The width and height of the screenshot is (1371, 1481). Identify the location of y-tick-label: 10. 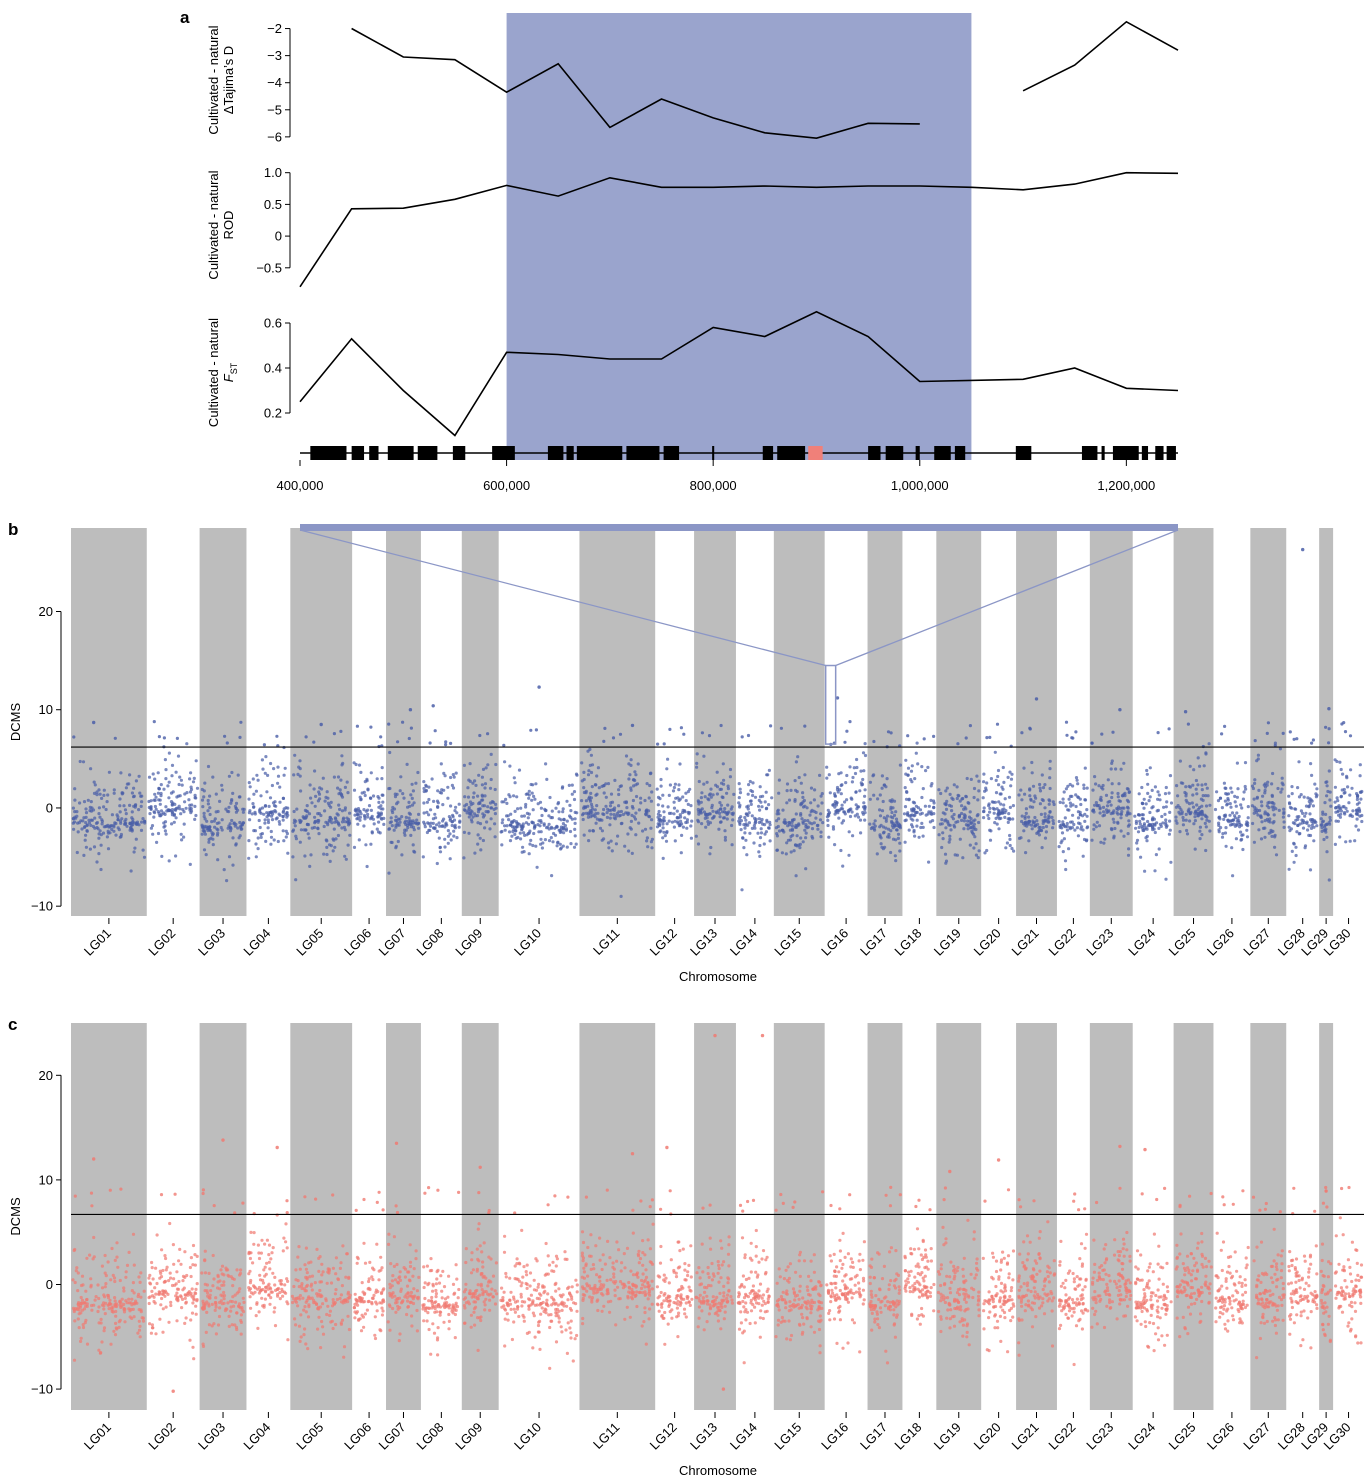
(46, 709).